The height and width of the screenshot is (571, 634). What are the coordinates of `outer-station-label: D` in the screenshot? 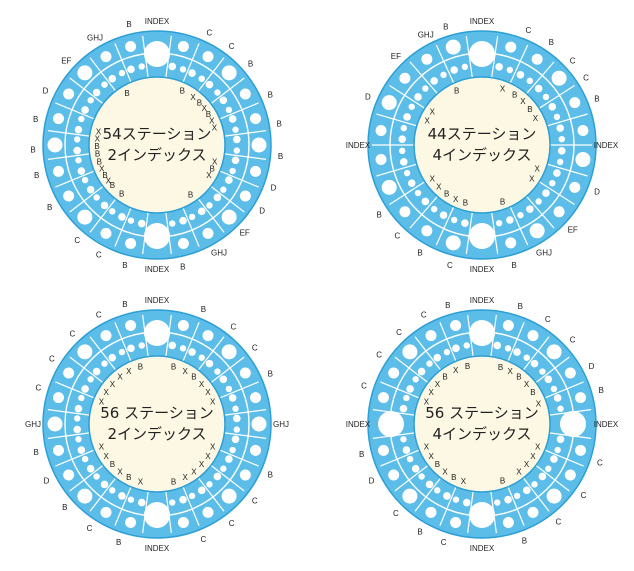 It's located at (372, 480).